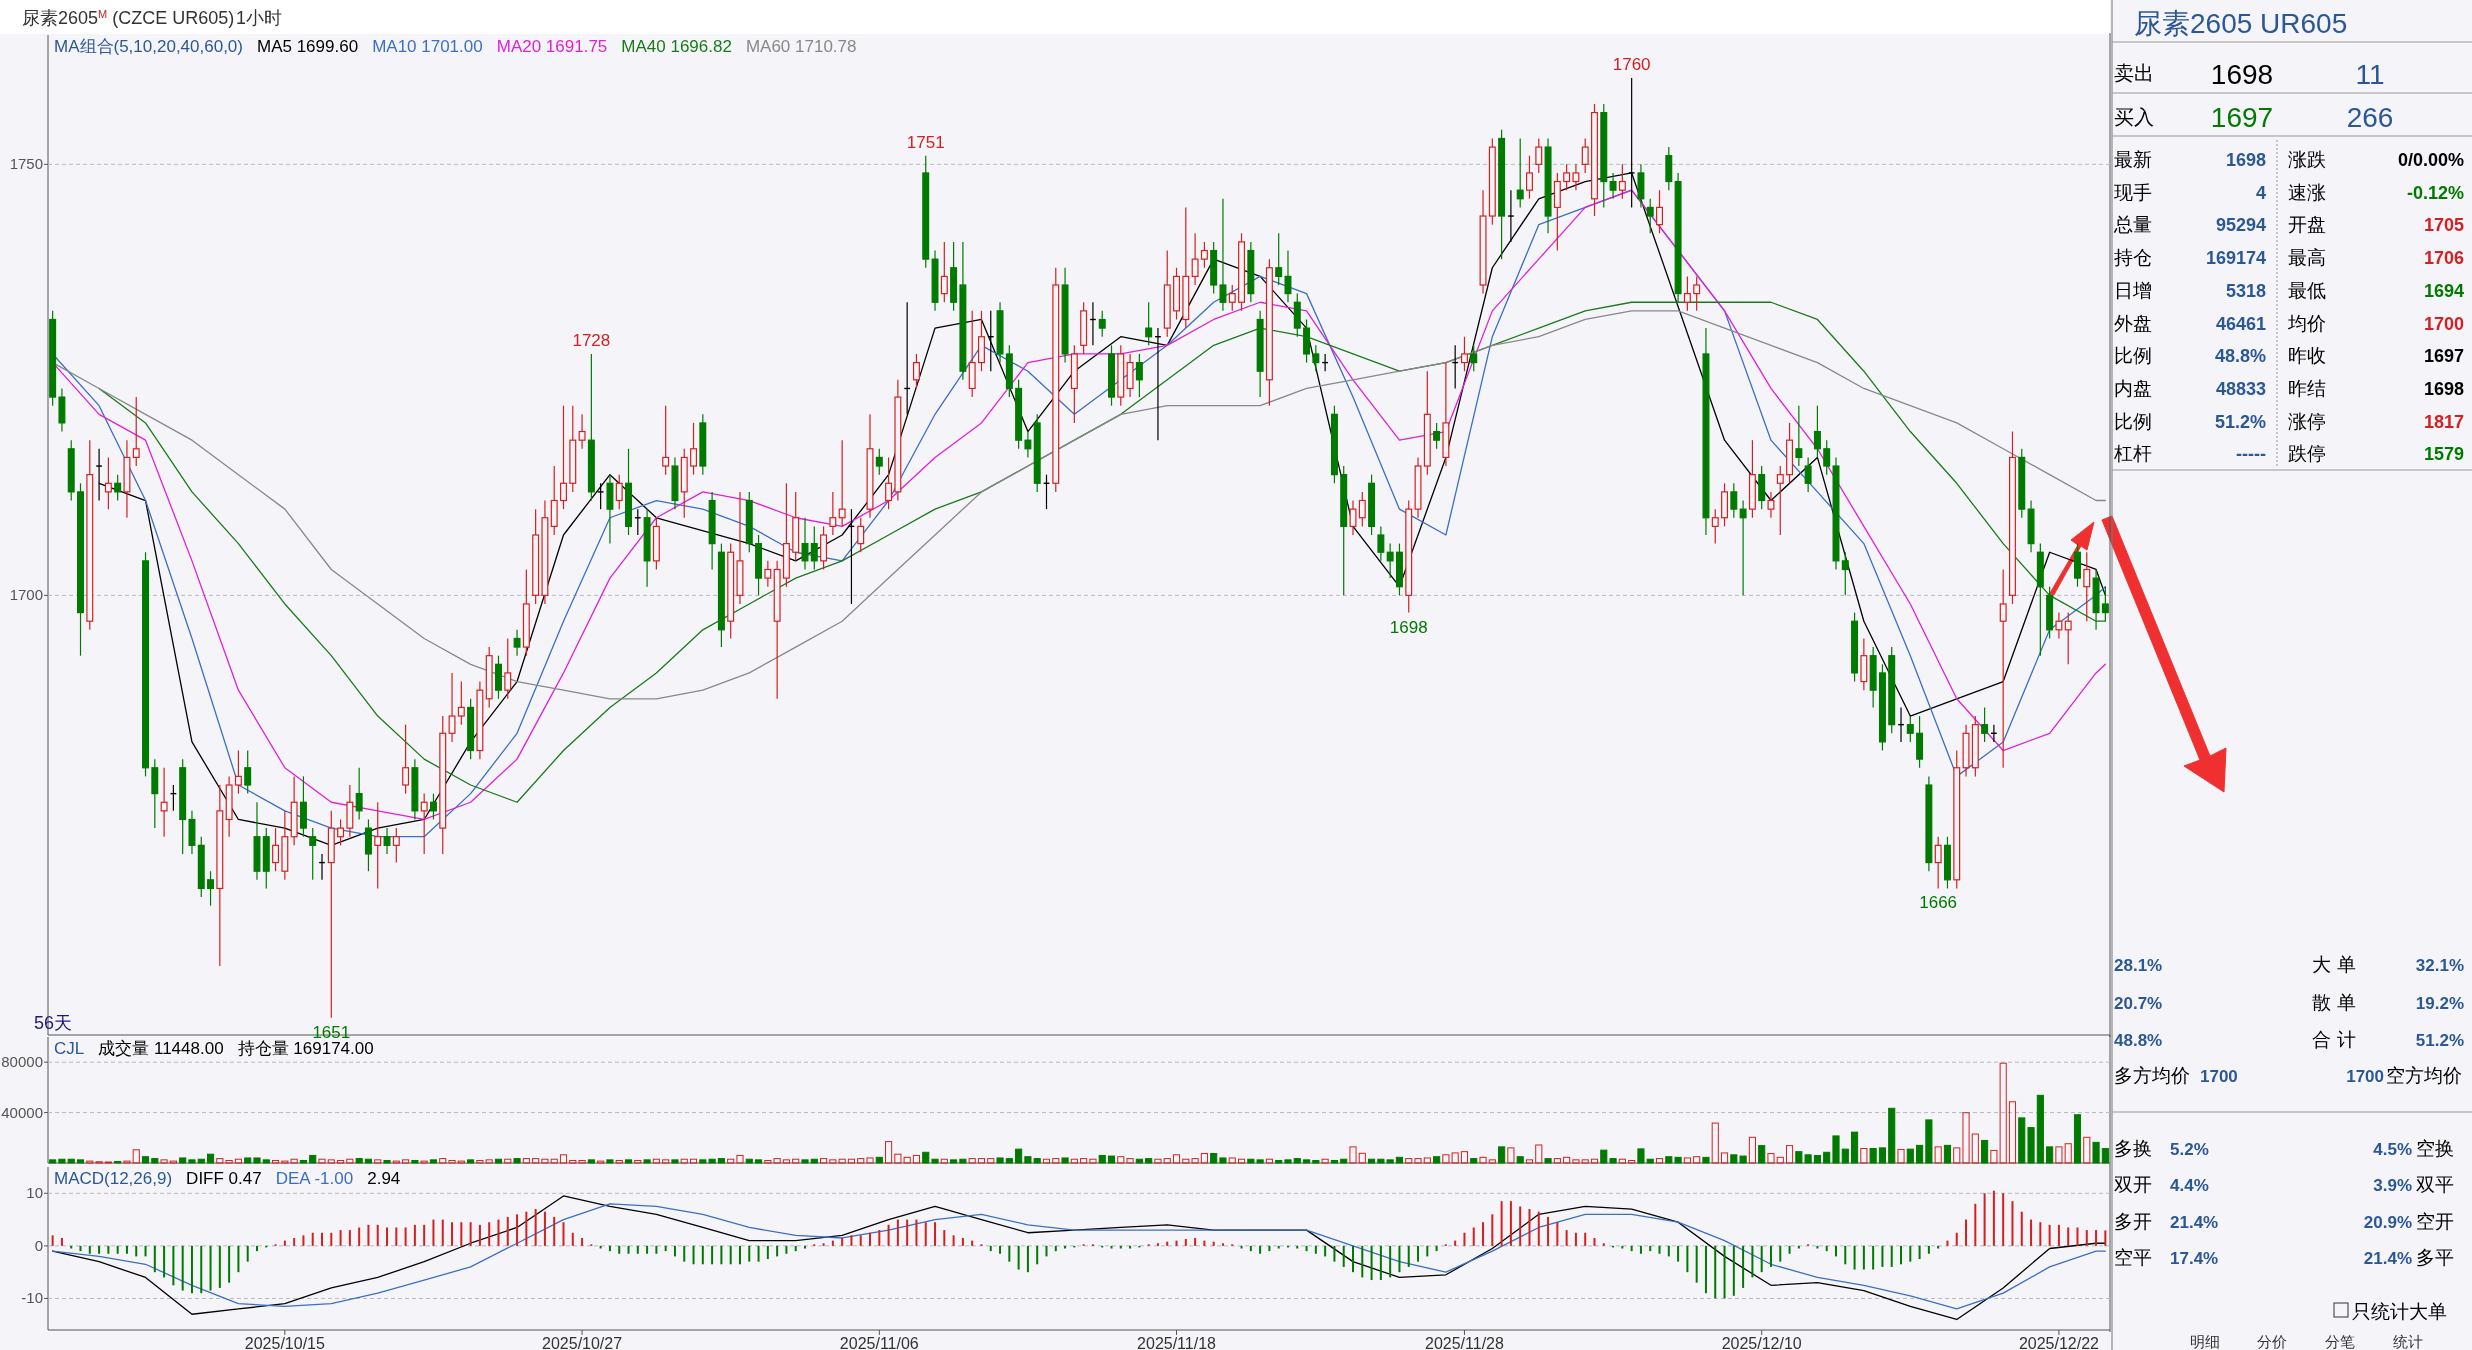 This screenshot has height=1350, width=2472. Describe the element at coordinates (2307, 421) in the screenshot. I see `text: 涨停` at that location.